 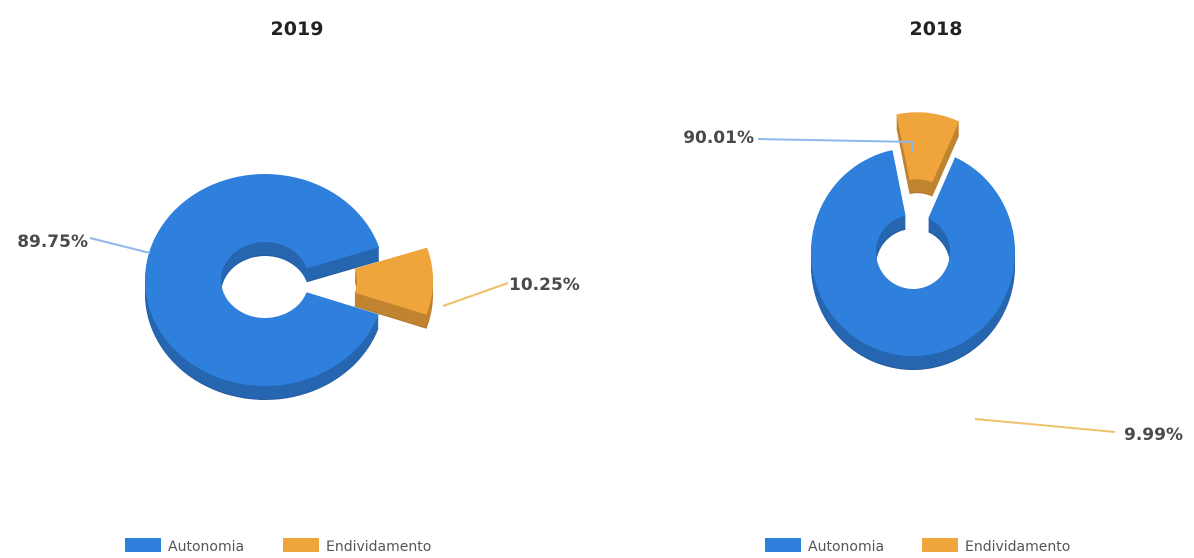 What do you see at coordinates (718, 138) in the screenshot?
I see `data-label: 90.01%` at bounding box center [718, 138].